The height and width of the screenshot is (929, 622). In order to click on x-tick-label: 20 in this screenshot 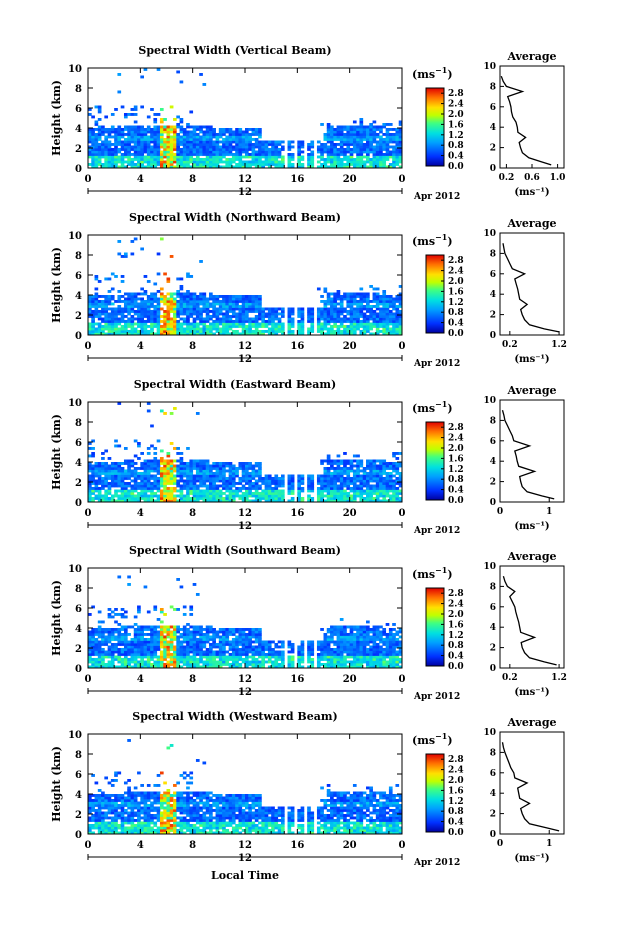, I will do `click(350, 179)`.